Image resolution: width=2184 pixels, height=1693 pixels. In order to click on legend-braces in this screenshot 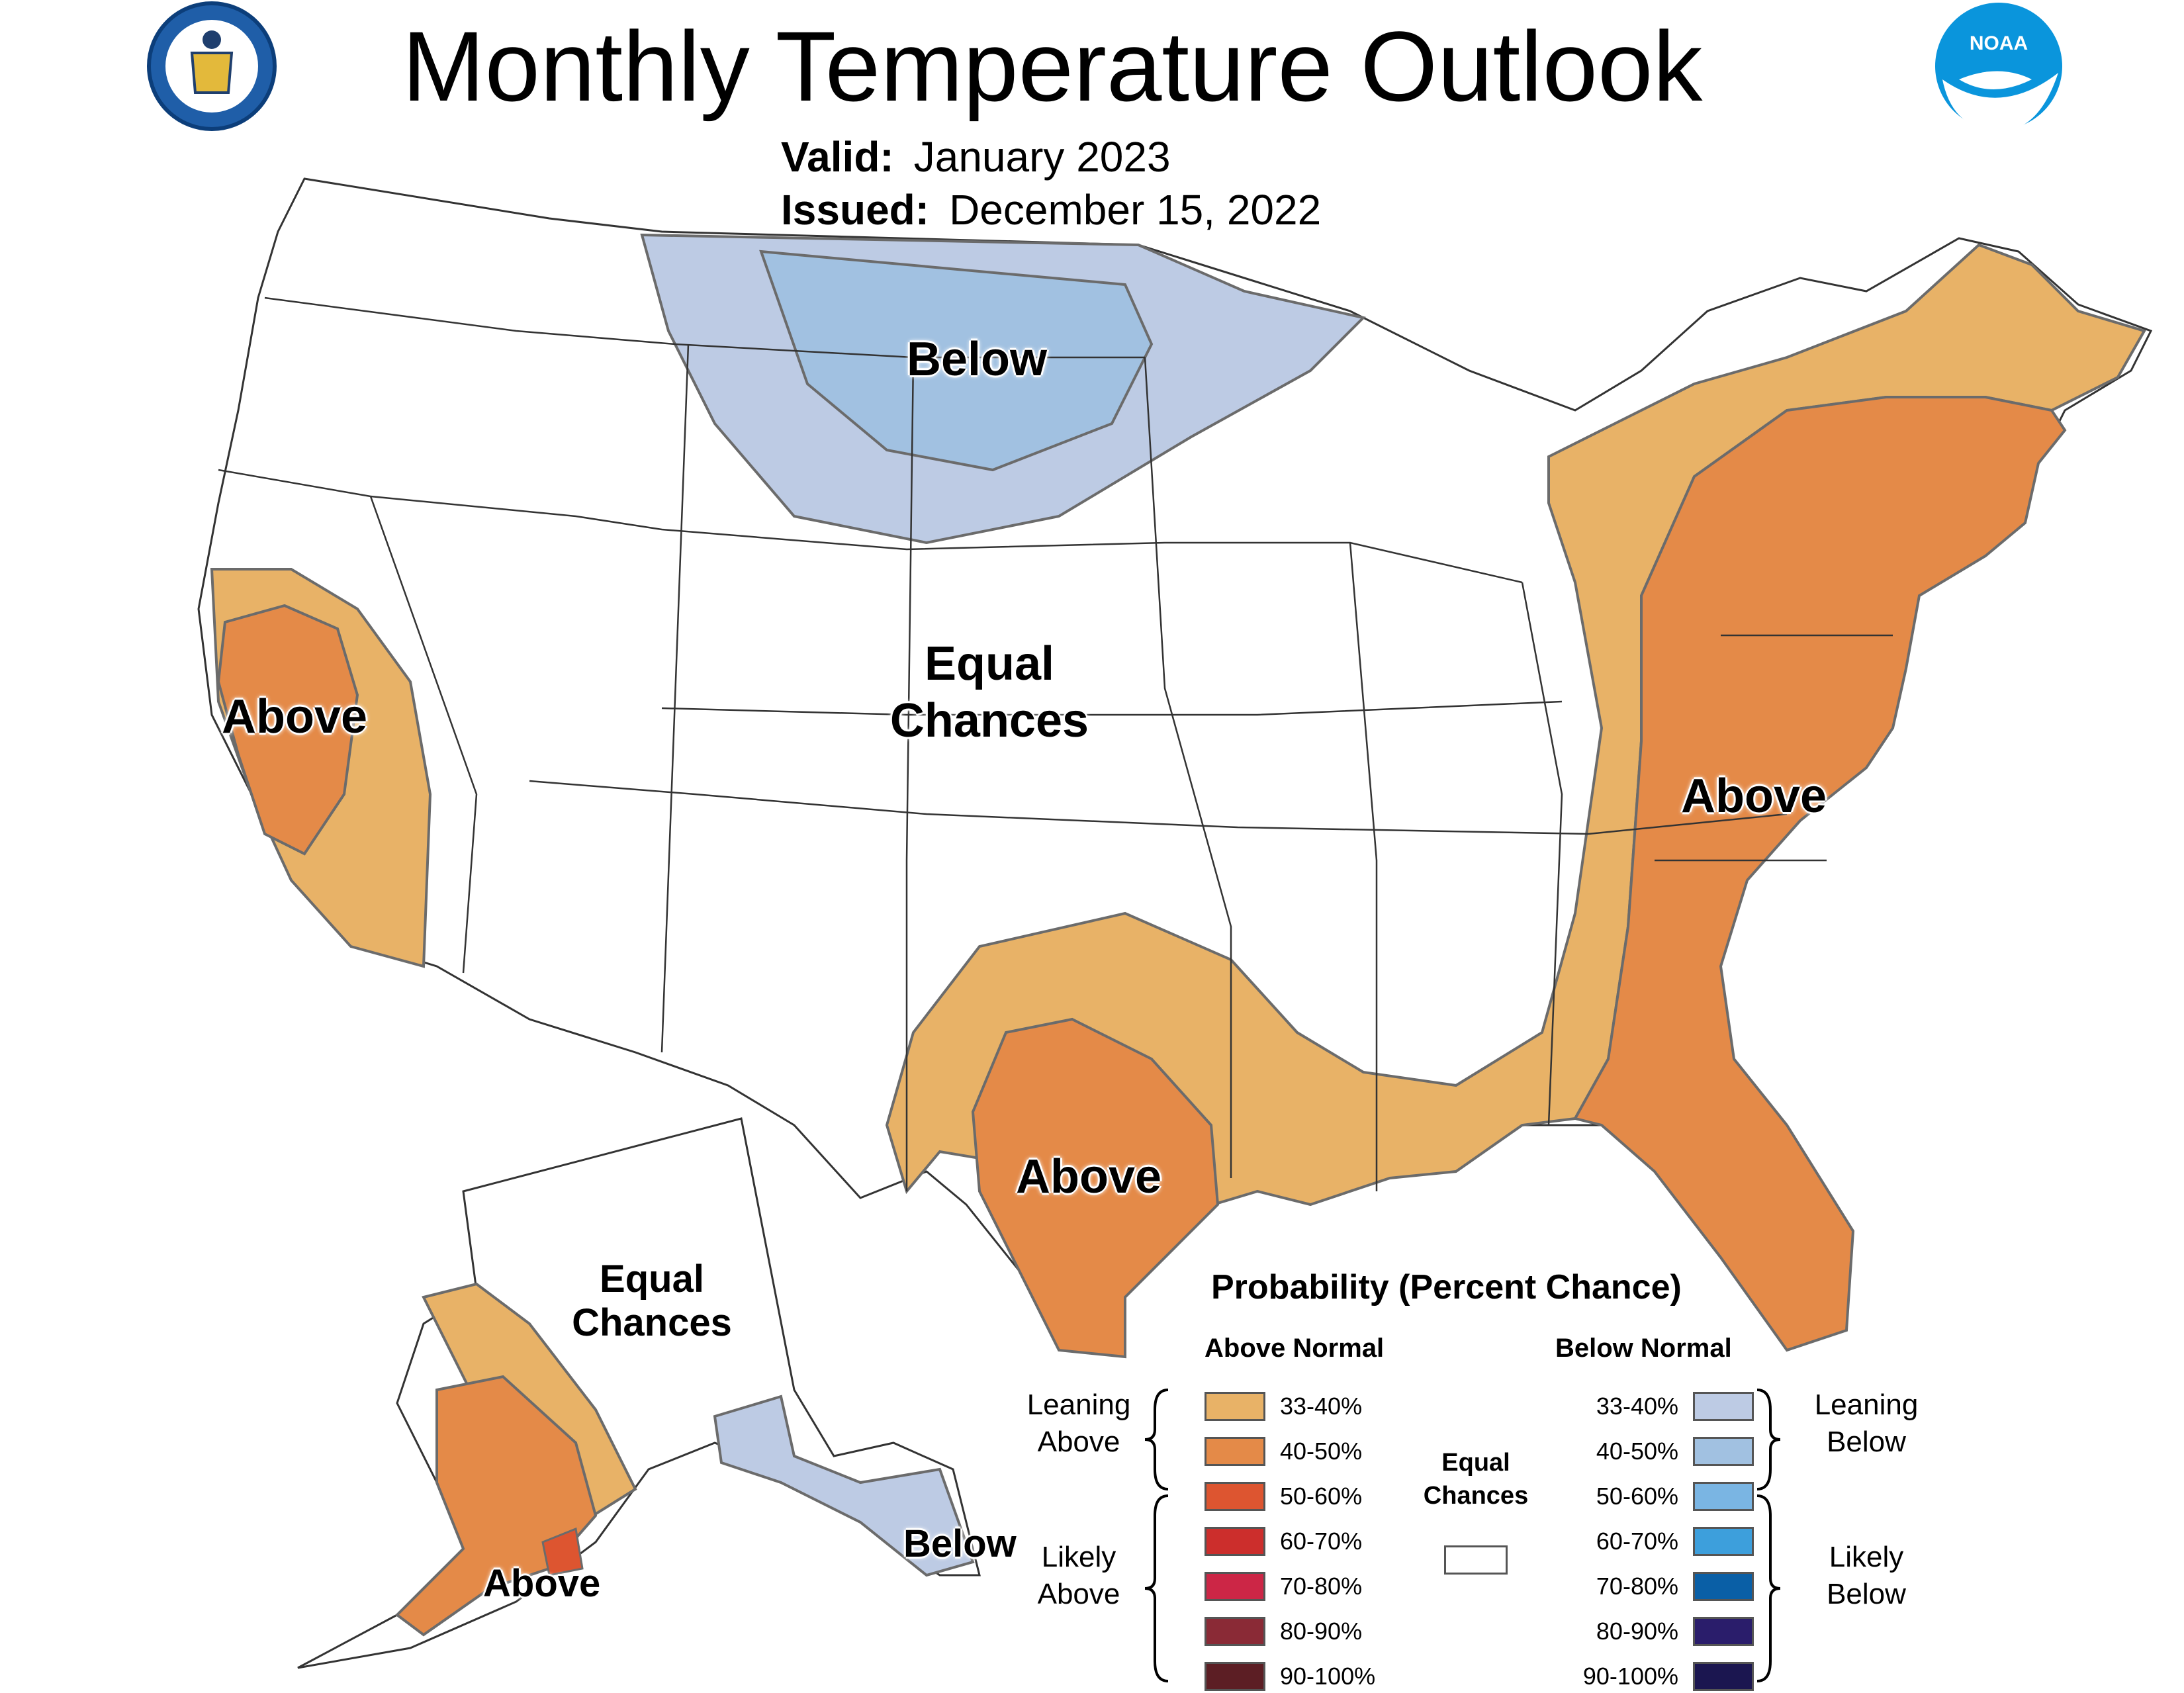, I will do `click(1462, 1535)`.